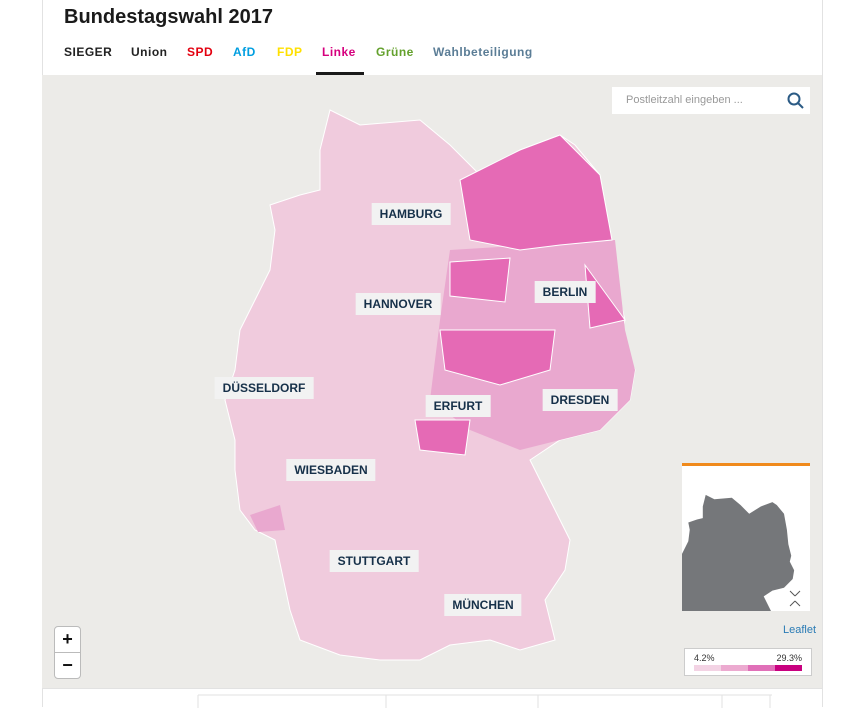 The image size is (868, 713). I want to click on tab: Linke, so click(339, 52).